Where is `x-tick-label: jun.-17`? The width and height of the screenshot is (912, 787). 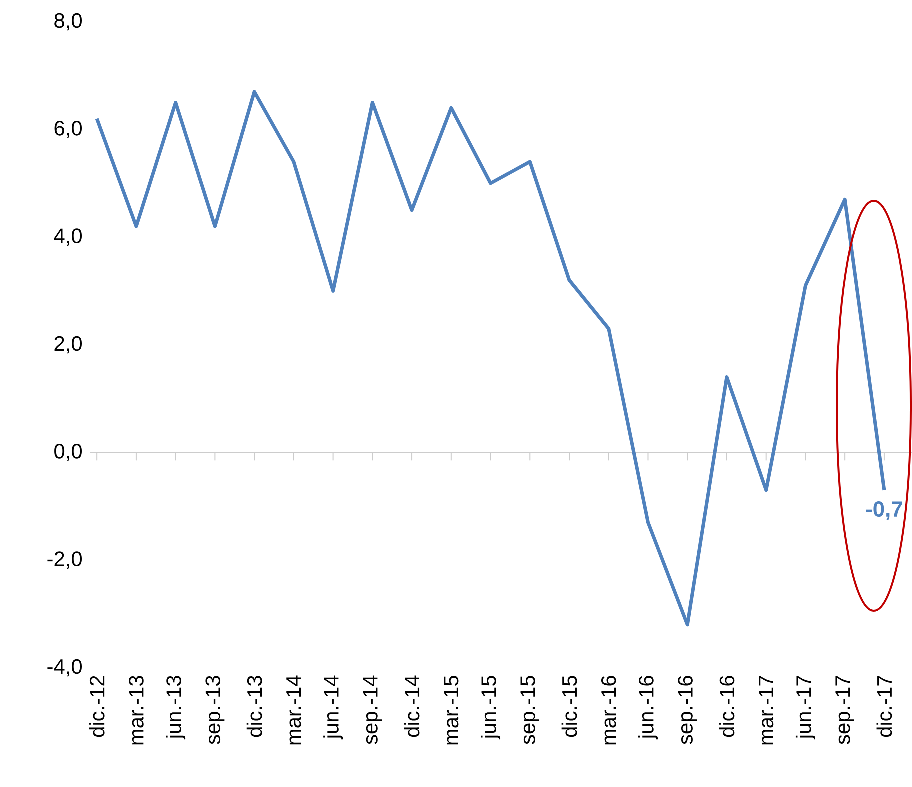
x-tick-label: jun.-17 is located at coordinates (806, 708).